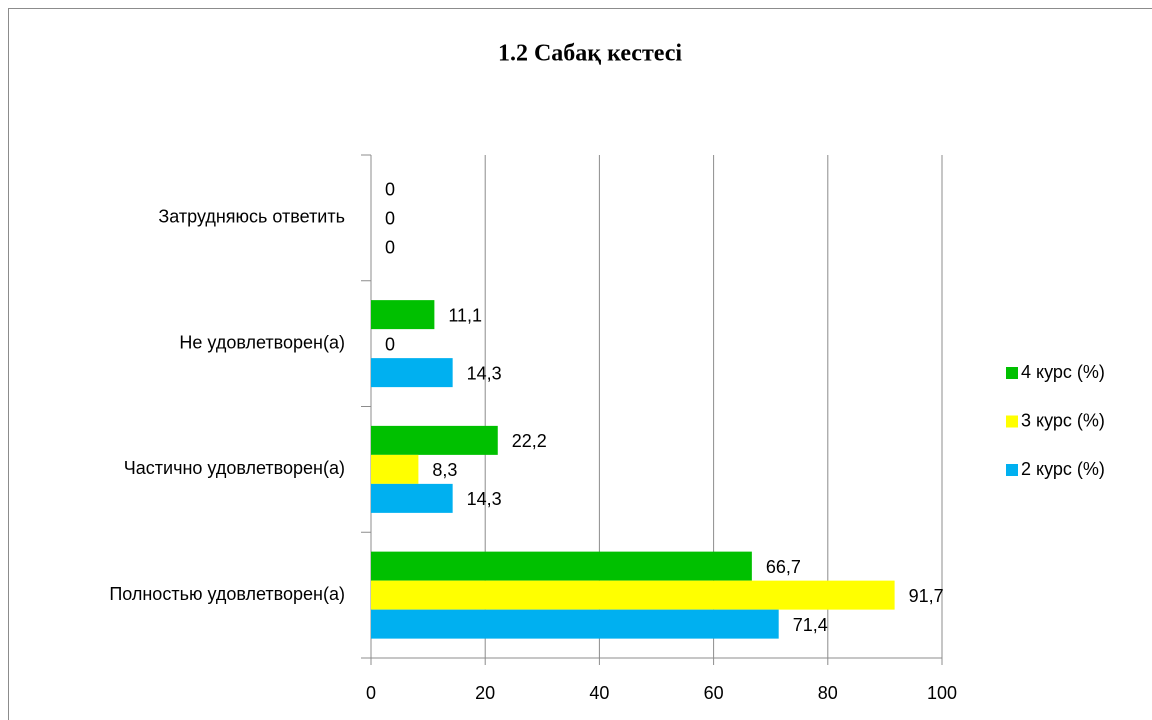 The image size is (1152, 720). What do you see at coordinates (783, 567) in the screenshot?
I see `data-label: 66,7` at bounding box center [783, 567].